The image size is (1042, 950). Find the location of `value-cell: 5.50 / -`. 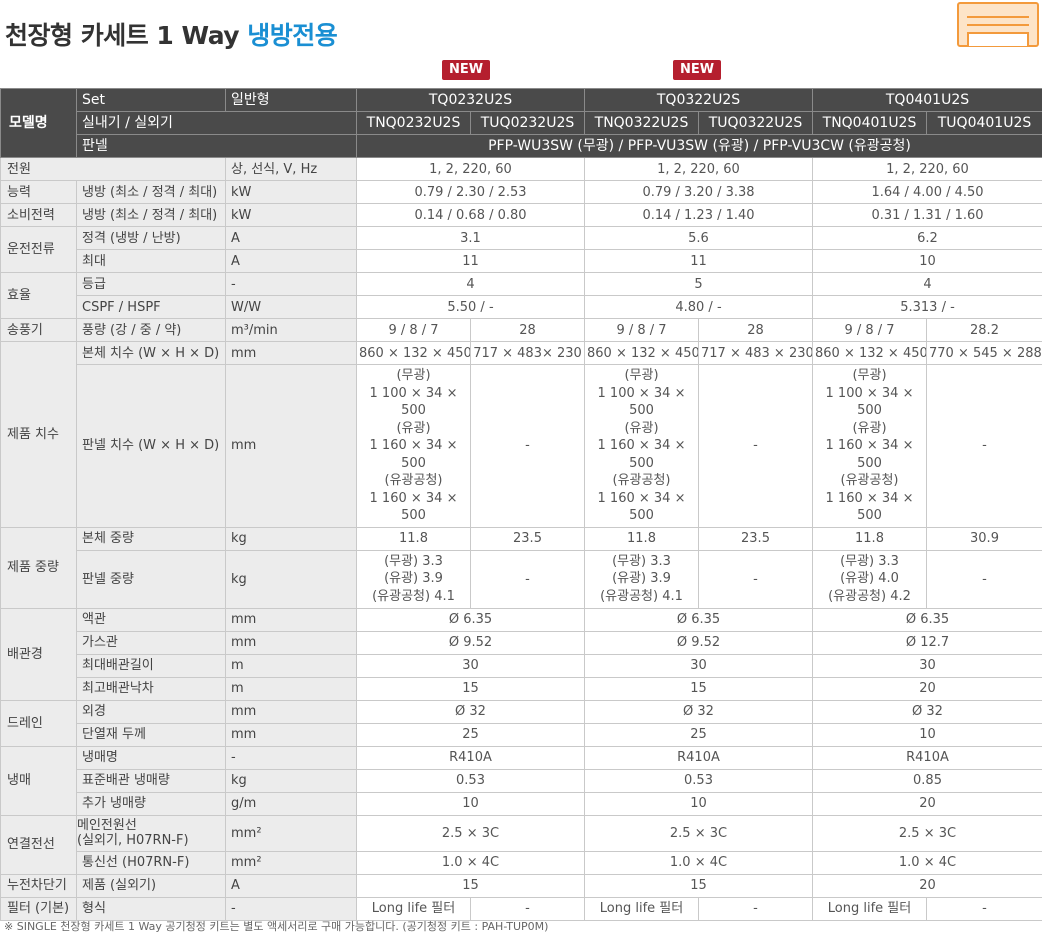

value-cell: 5.50 / - is located at coordinates (470, 307).